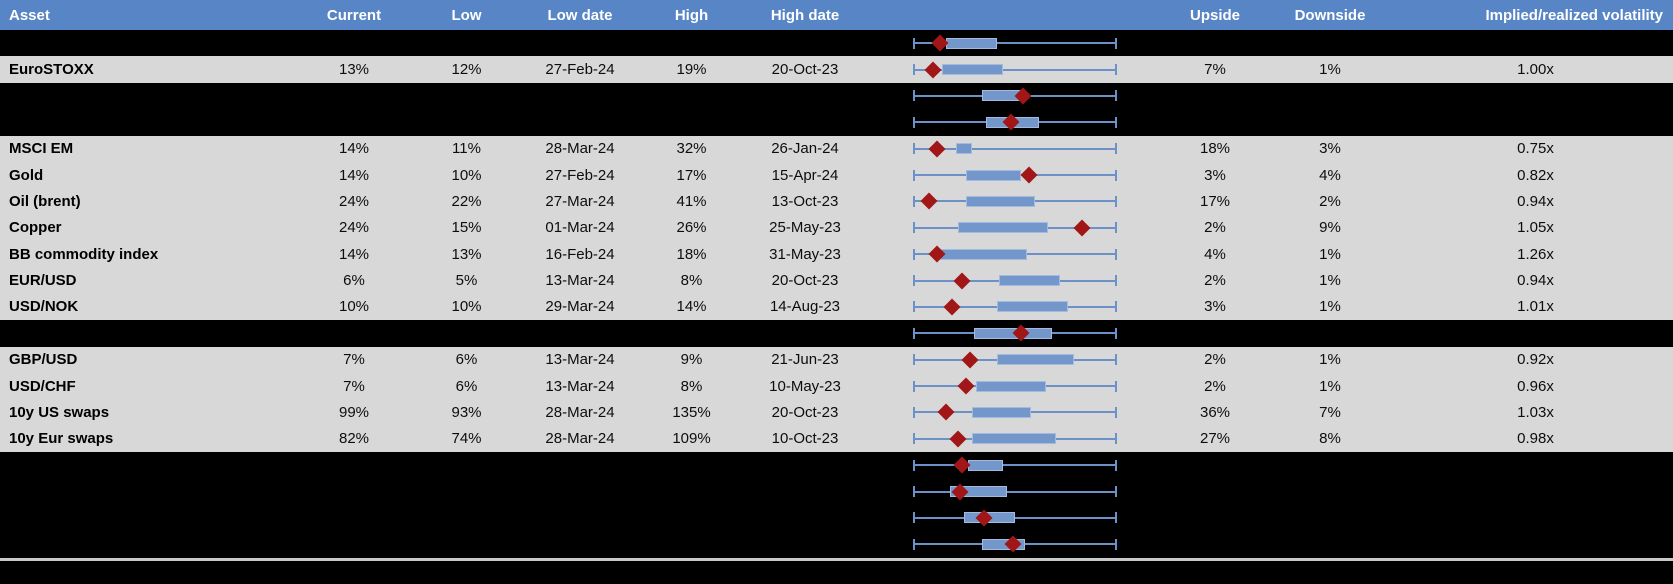  What do you see at coordinates (580, 228) in the screenshot?
I see `low-date-cell: 01-Mar-24` at bounding box center [580, 228].